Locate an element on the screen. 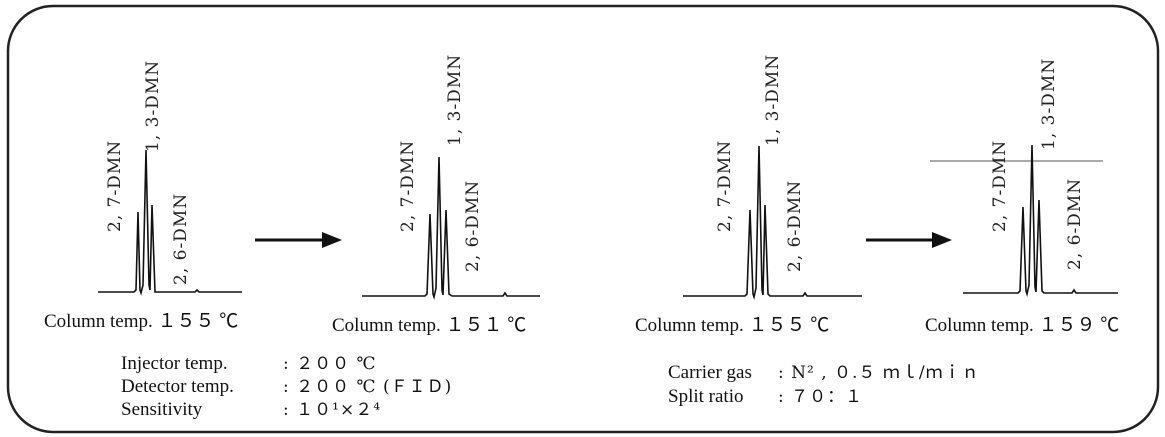 The width and height of the screenshot is (1165, 437). condition-label-sensitivity: Sensitivity is located at coordinates (162, 409).